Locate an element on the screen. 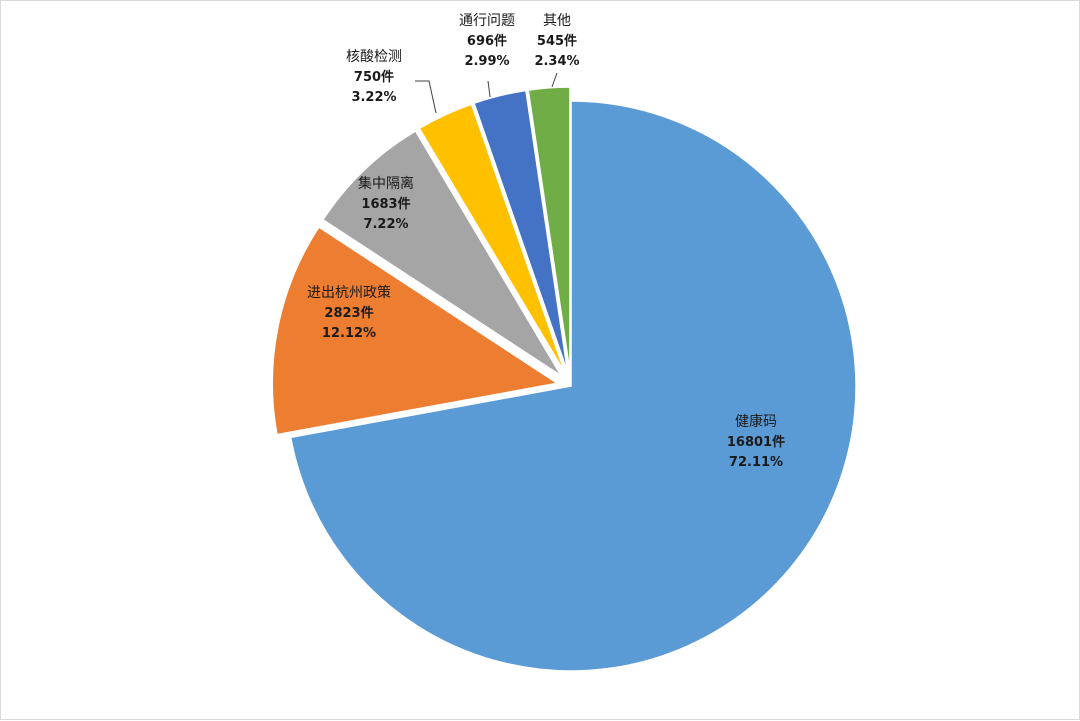 The width and height of the screenshot is (1080, 721). slice-count-2: 1683件 is located at coordinates (385, 204).